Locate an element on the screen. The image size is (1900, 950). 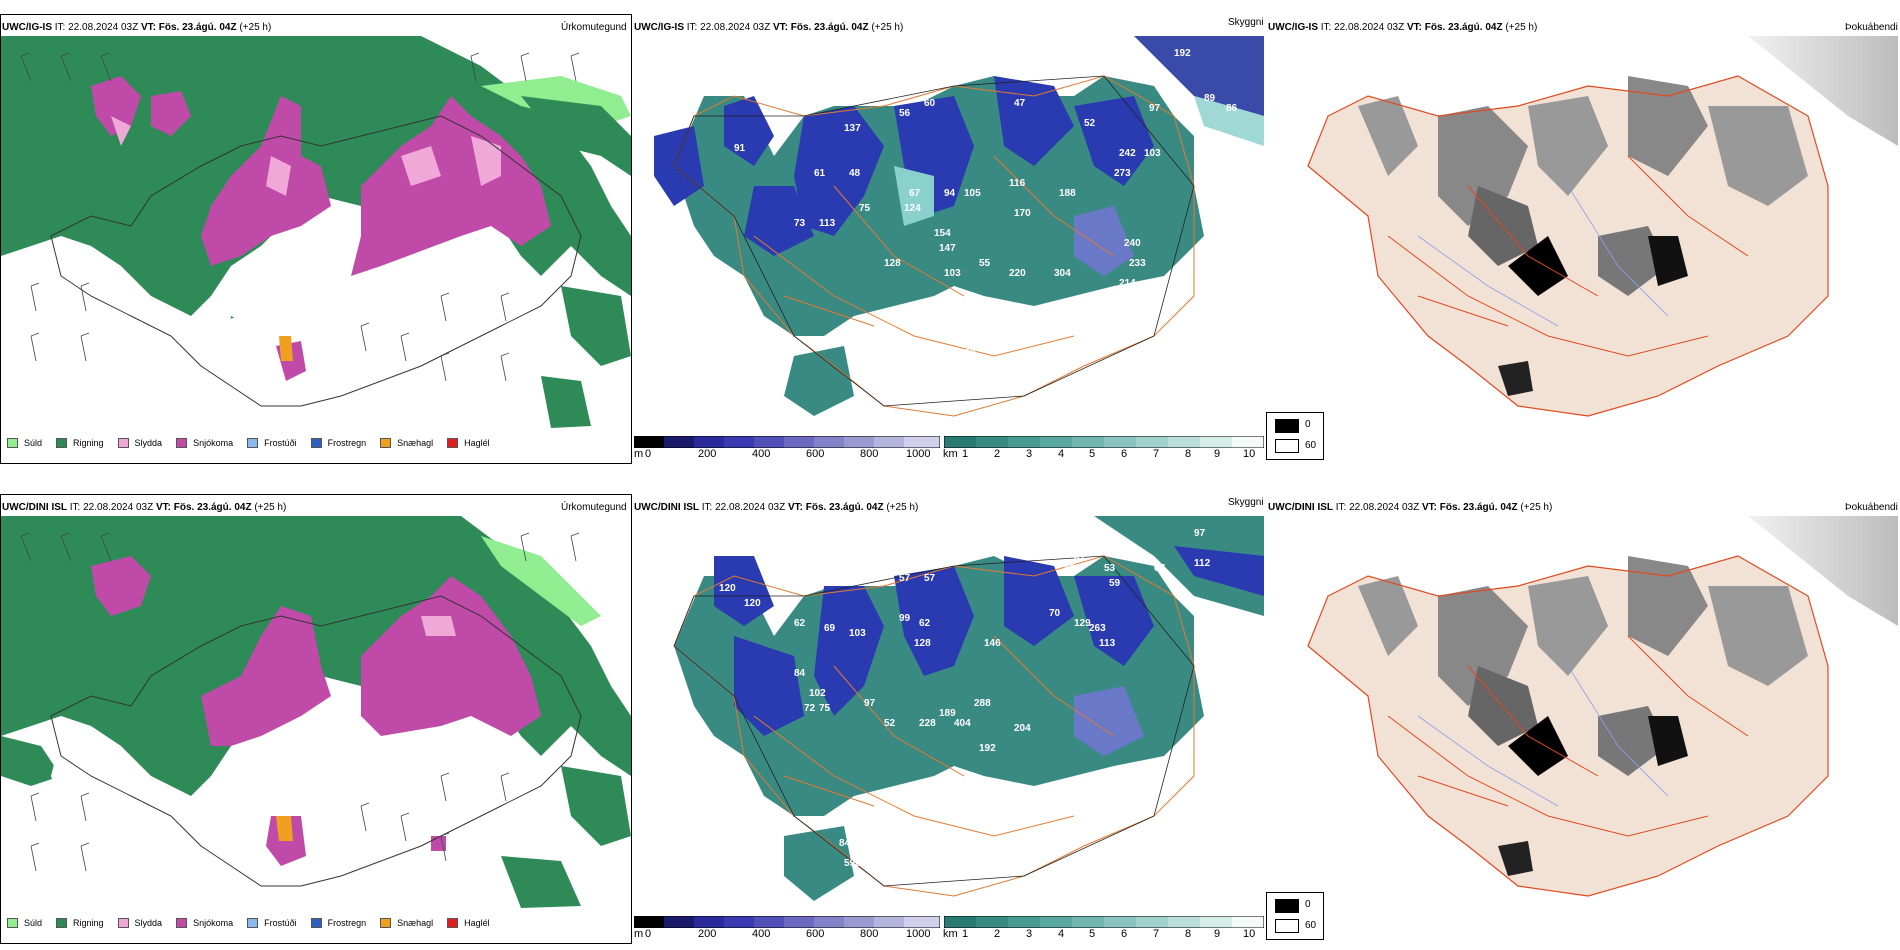
cloud-base-label: 72 is located at coordinates (810, 708).